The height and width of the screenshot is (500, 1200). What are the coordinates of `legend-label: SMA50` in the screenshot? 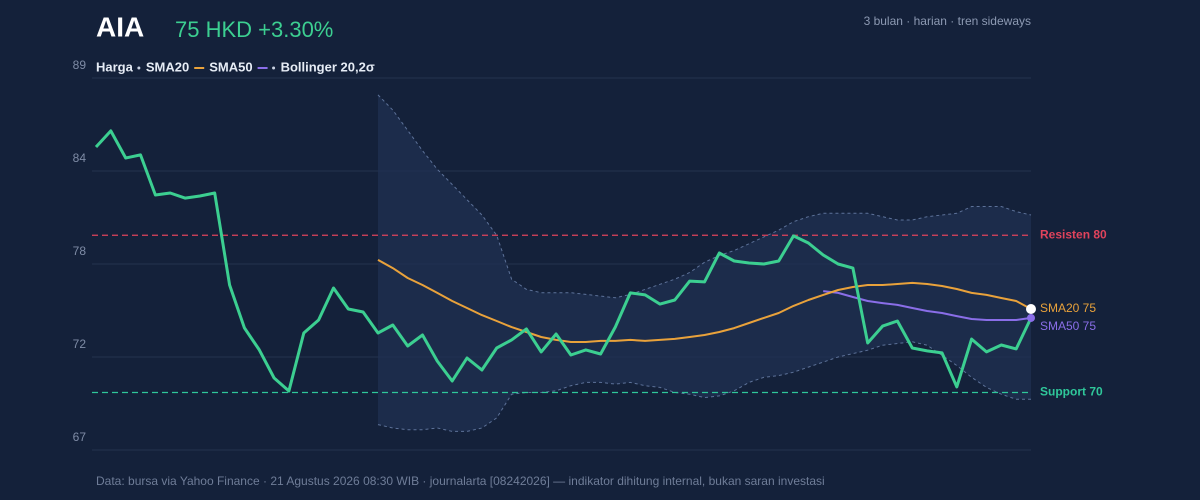 It's located at (230, 66).